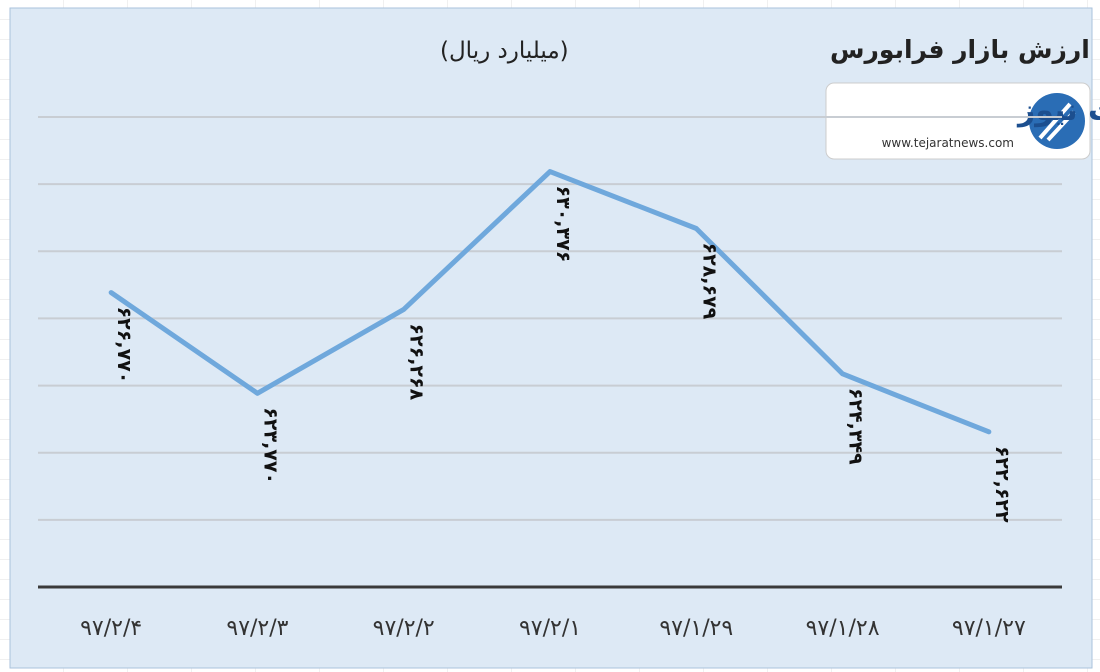 This screenshot has width=1100, height=672. Describe the element at coordinates (257, 628) in the screenshot. I see `x-tick-label: ۹۷/۲/۳` at that location.